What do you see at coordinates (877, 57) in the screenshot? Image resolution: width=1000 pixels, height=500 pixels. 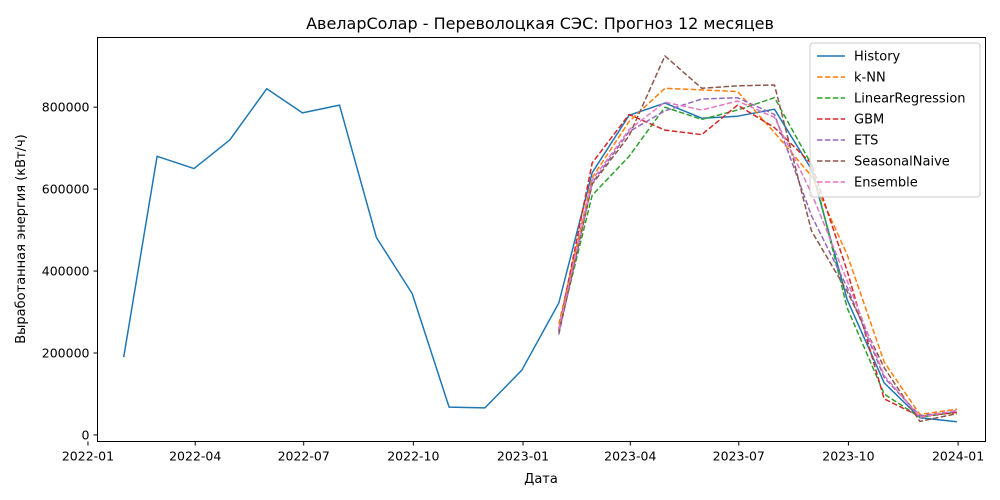 I see `legend-label-history: History` at bounding box center [877, 57].